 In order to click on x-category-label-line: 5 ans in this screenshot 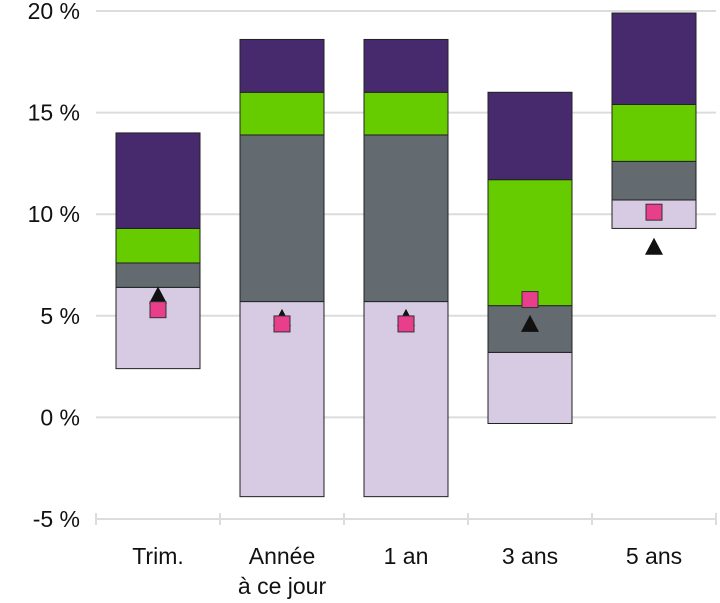, I will do `click(654, 556)`.